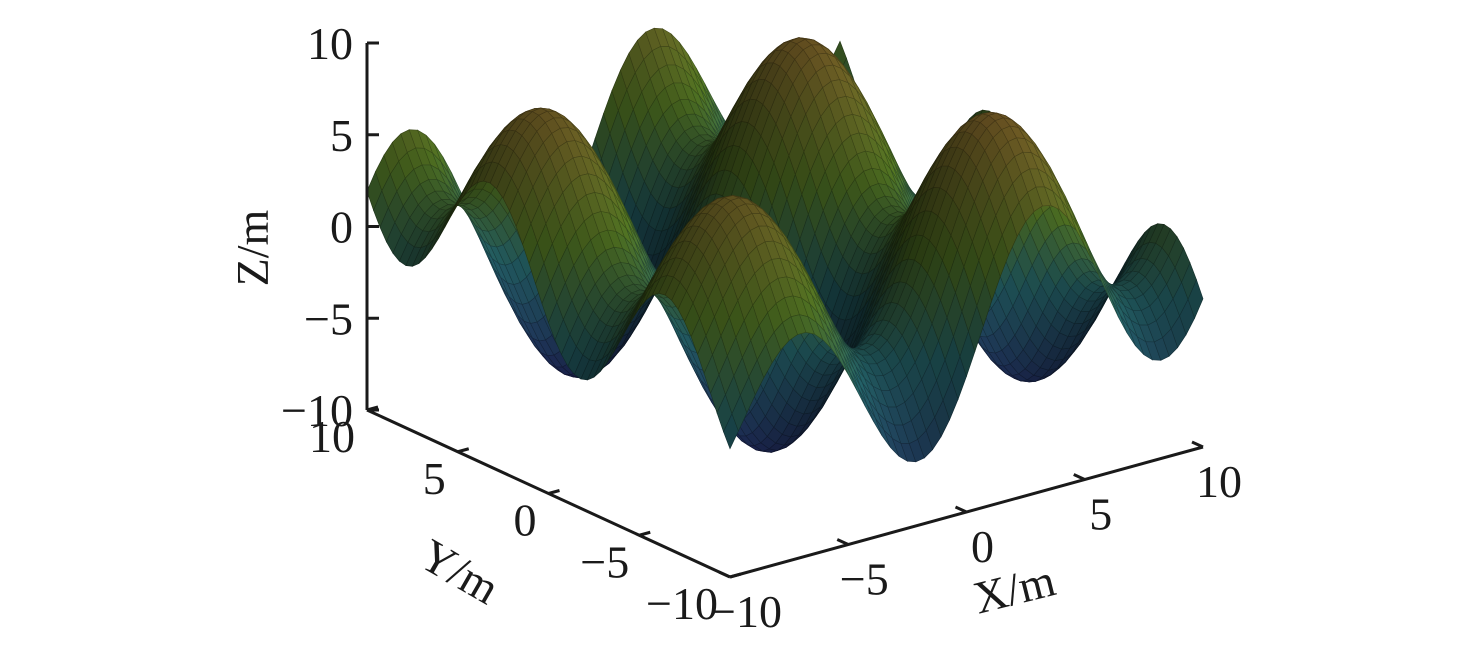  Describe the element at coordinates (604, 561) in the screenshot. I see `y-tick-label: −5` at that location.